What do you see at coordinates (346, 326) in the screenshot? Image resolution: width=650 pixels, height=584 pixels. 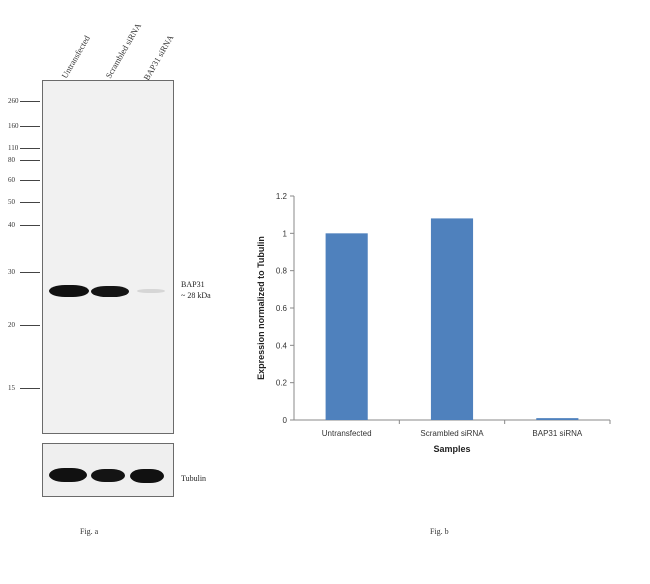 I see `bar-untransfected` at bounding box center [346, 326].